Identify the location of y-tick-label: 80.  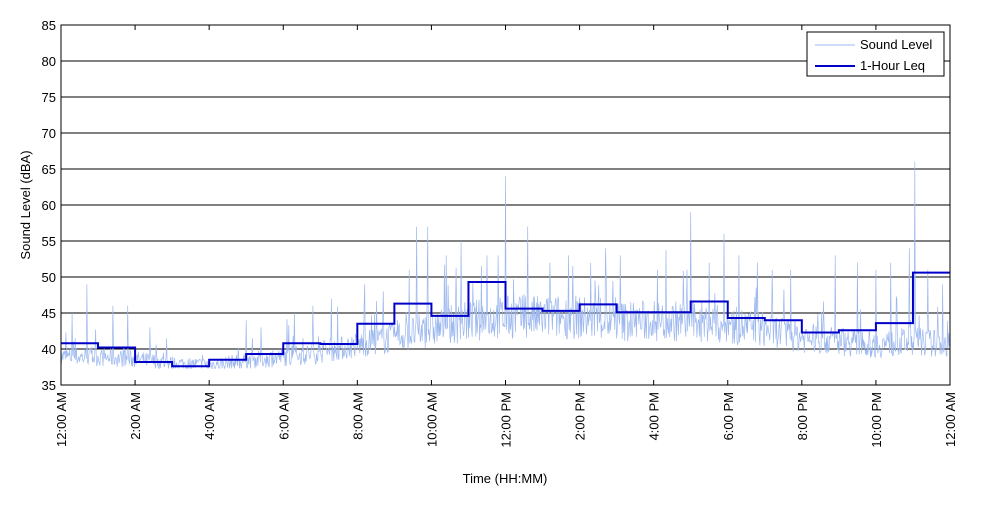
(49, 61).